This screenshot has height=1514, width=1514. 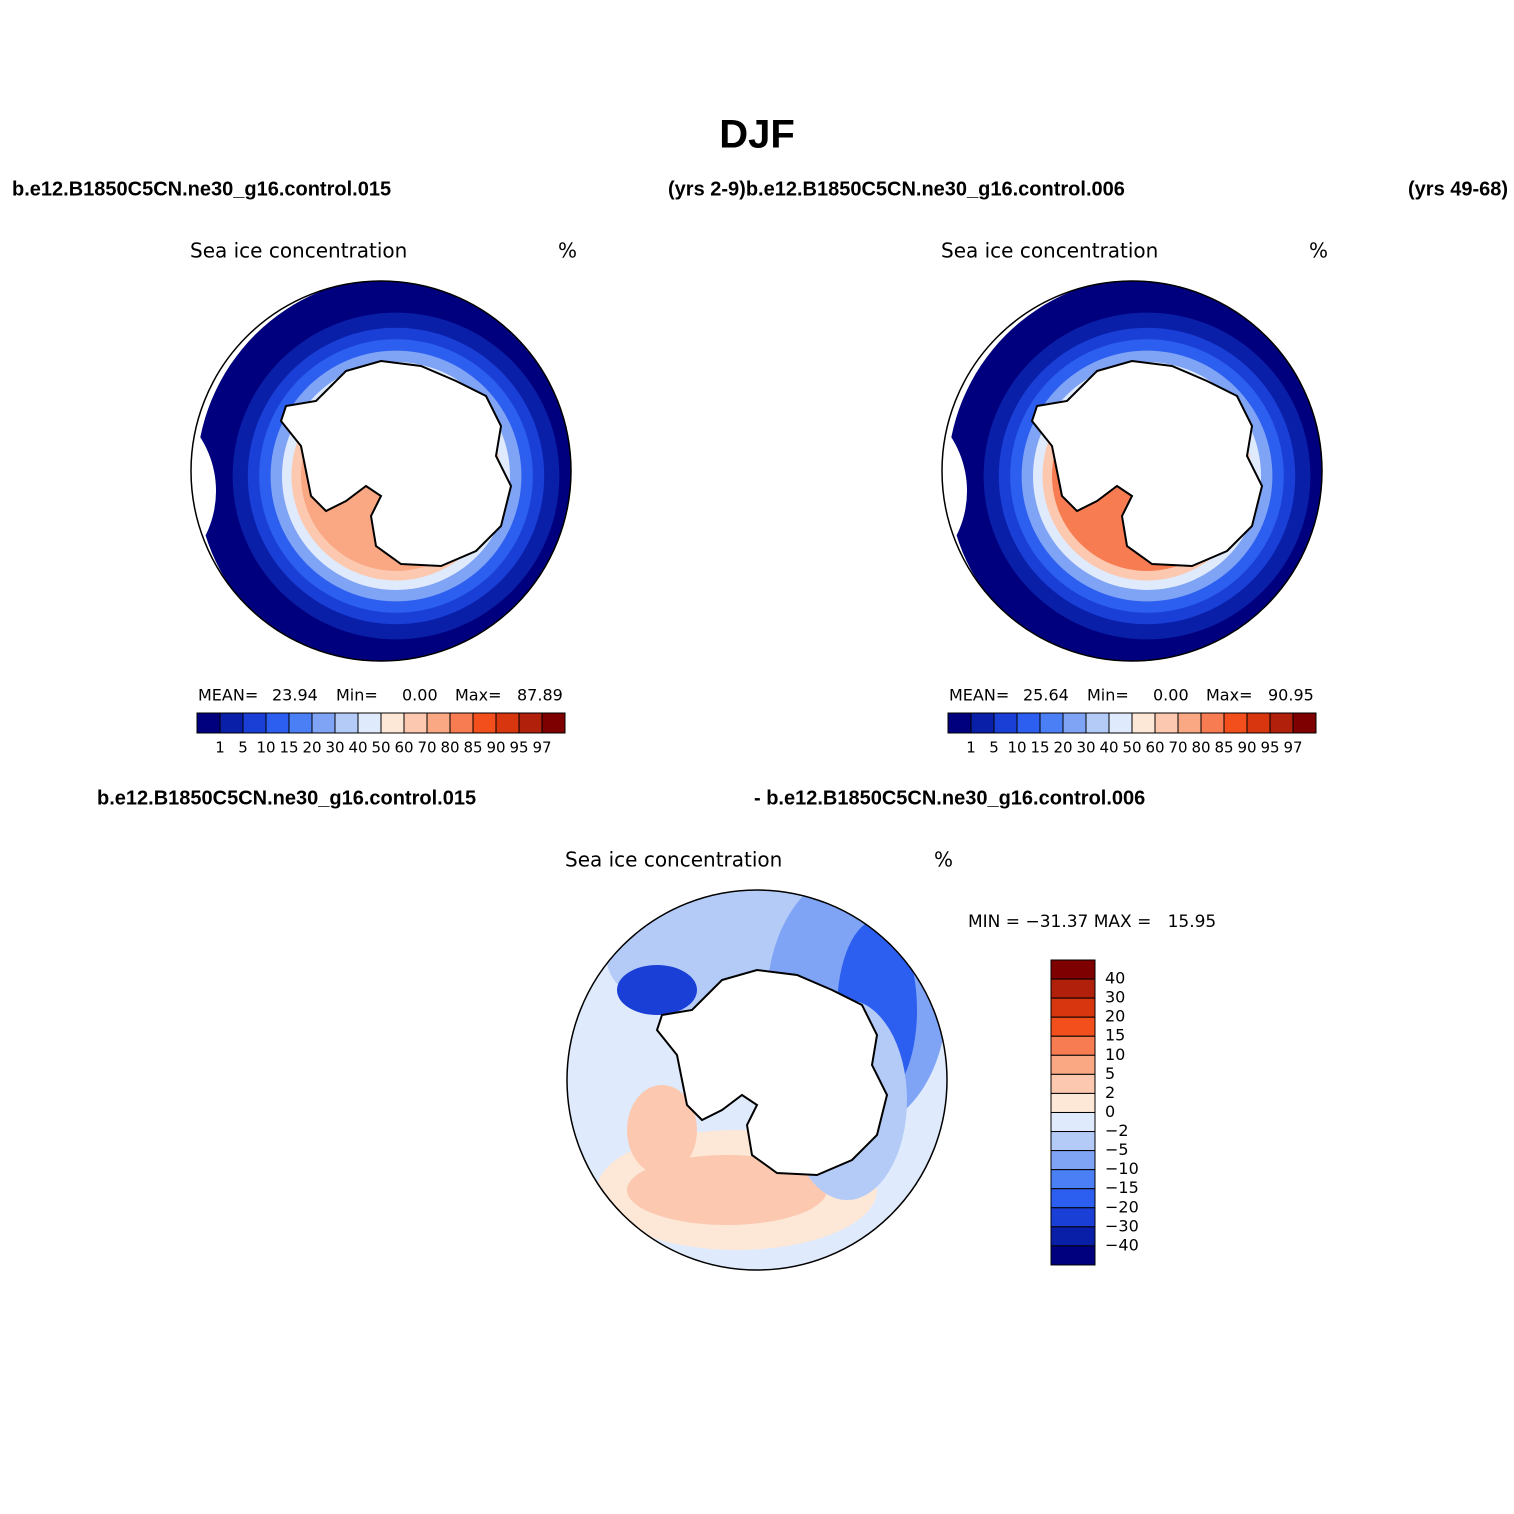 I want to click on panel-stat: 90.95, so click(x=1291, y=695).